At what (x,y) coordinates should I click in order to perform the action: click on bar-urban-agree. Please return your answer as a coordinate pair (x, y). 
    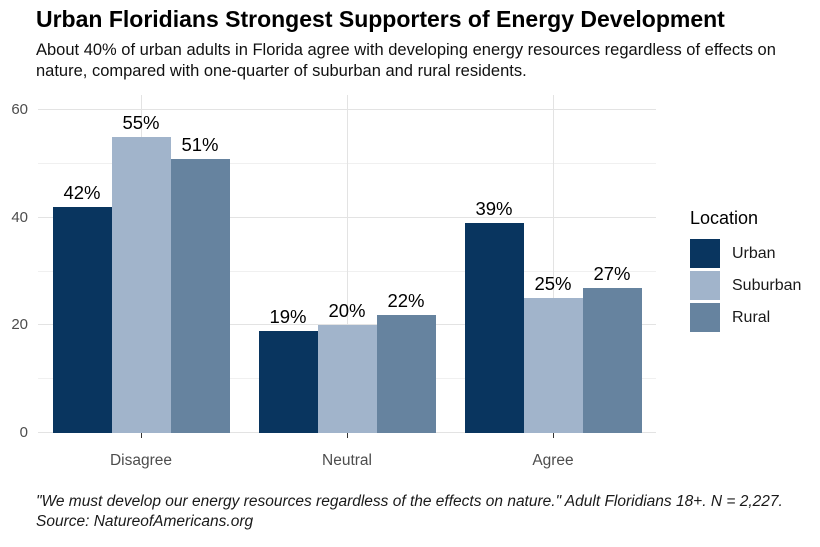
    Looking at the image, I should click on (494, 328).